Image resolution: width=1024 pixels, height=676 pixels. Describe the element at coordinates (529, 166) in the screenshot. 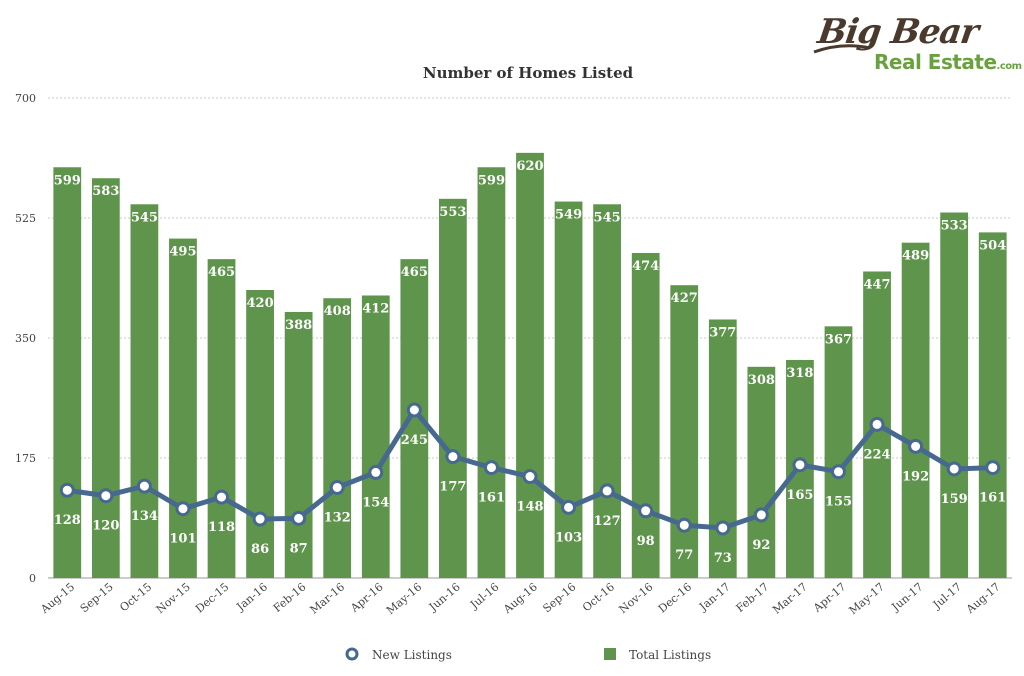

I see `bar-value-label: 620` at that location.